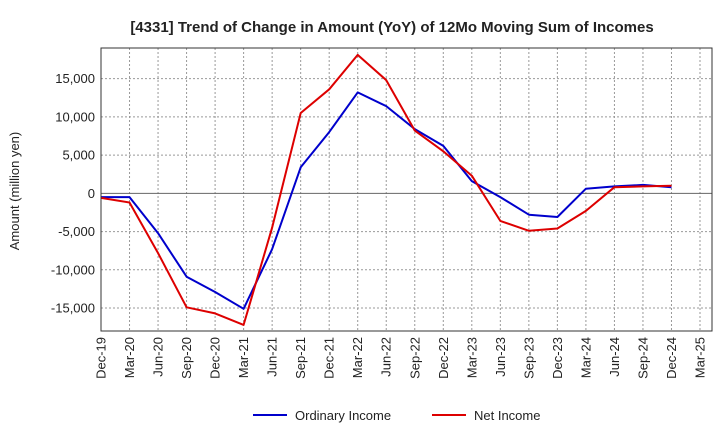 The width and height of the screenshot is (720, 440). What do you see at coordinates (158, 357) in the screenshot?
I see `x-tick-label: Jun-20` at bounding box center [158, 357].